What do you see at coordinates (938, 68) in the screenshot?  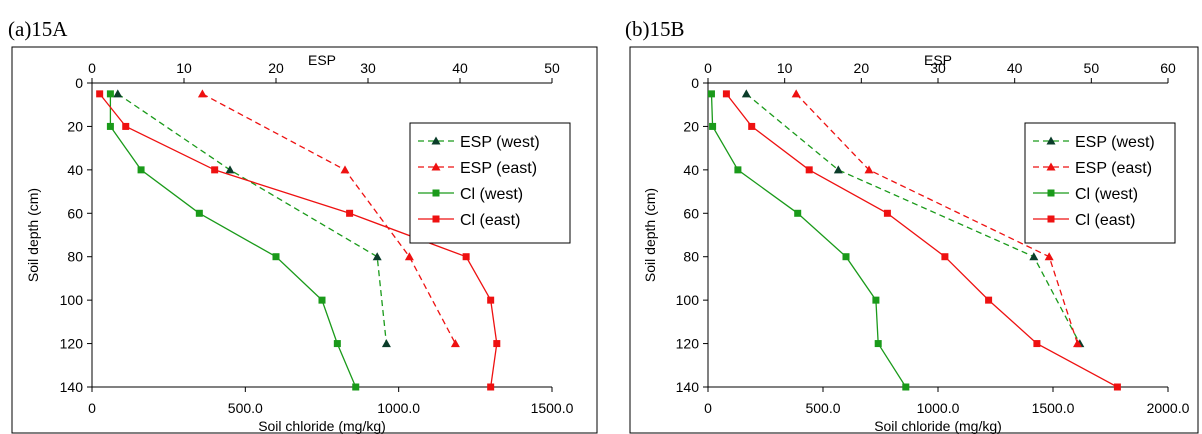 I see `esp-tick-label: 30` at bounding box center [938, 68].